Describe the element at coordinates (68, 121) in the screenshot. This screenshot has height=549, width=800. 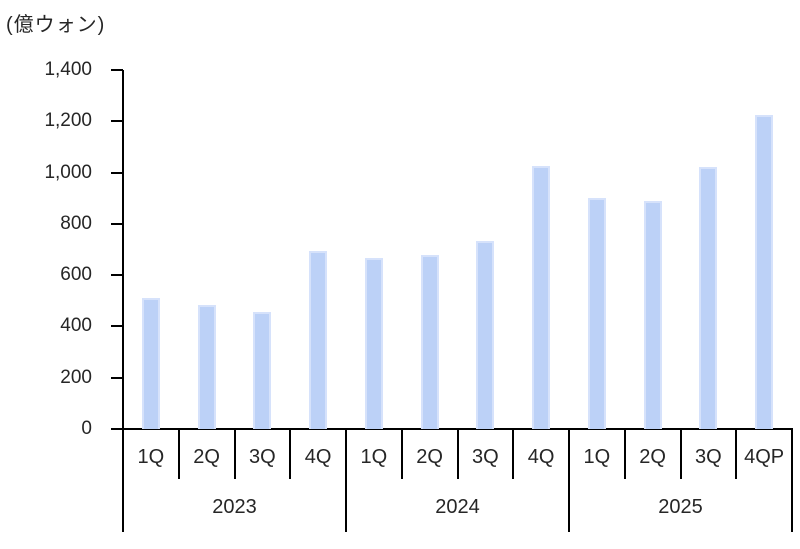
I see `y-axis-tick-label: 1,200` at that location.